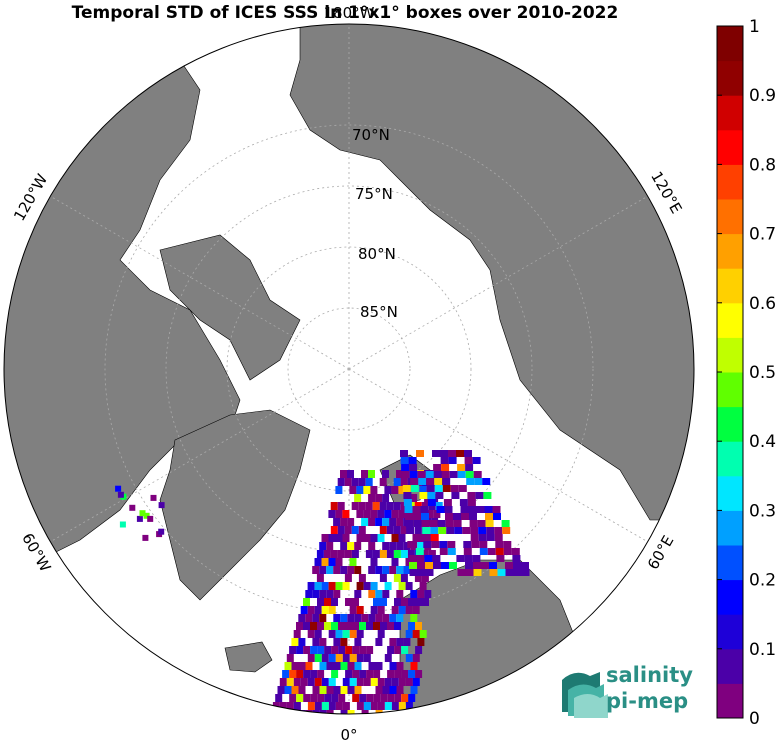 The height and width of the screenshot is (747, 780). What do you see at coordinates (762, 235) in the screenshot?
I see `colorbar-tick-label: 0.7` at bounding box center [762, 235].